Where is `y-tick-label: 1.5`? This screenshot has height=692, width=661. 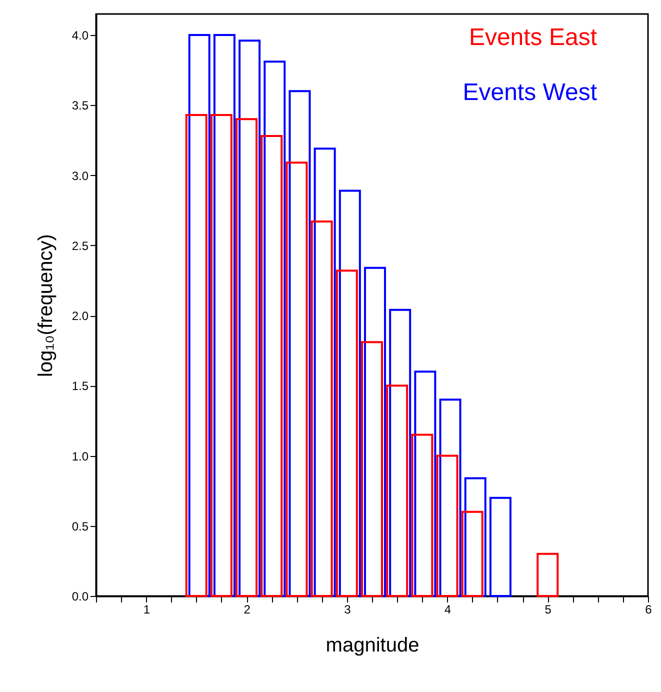
y-tick-label: 1.5 is located at coordinates (80, 386).